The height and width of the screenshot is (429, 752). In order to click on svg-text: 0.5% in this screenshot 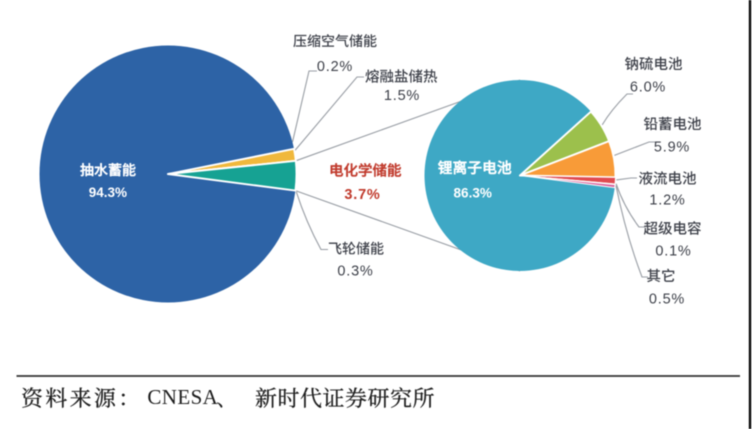, I will do `click(667, 300)`.